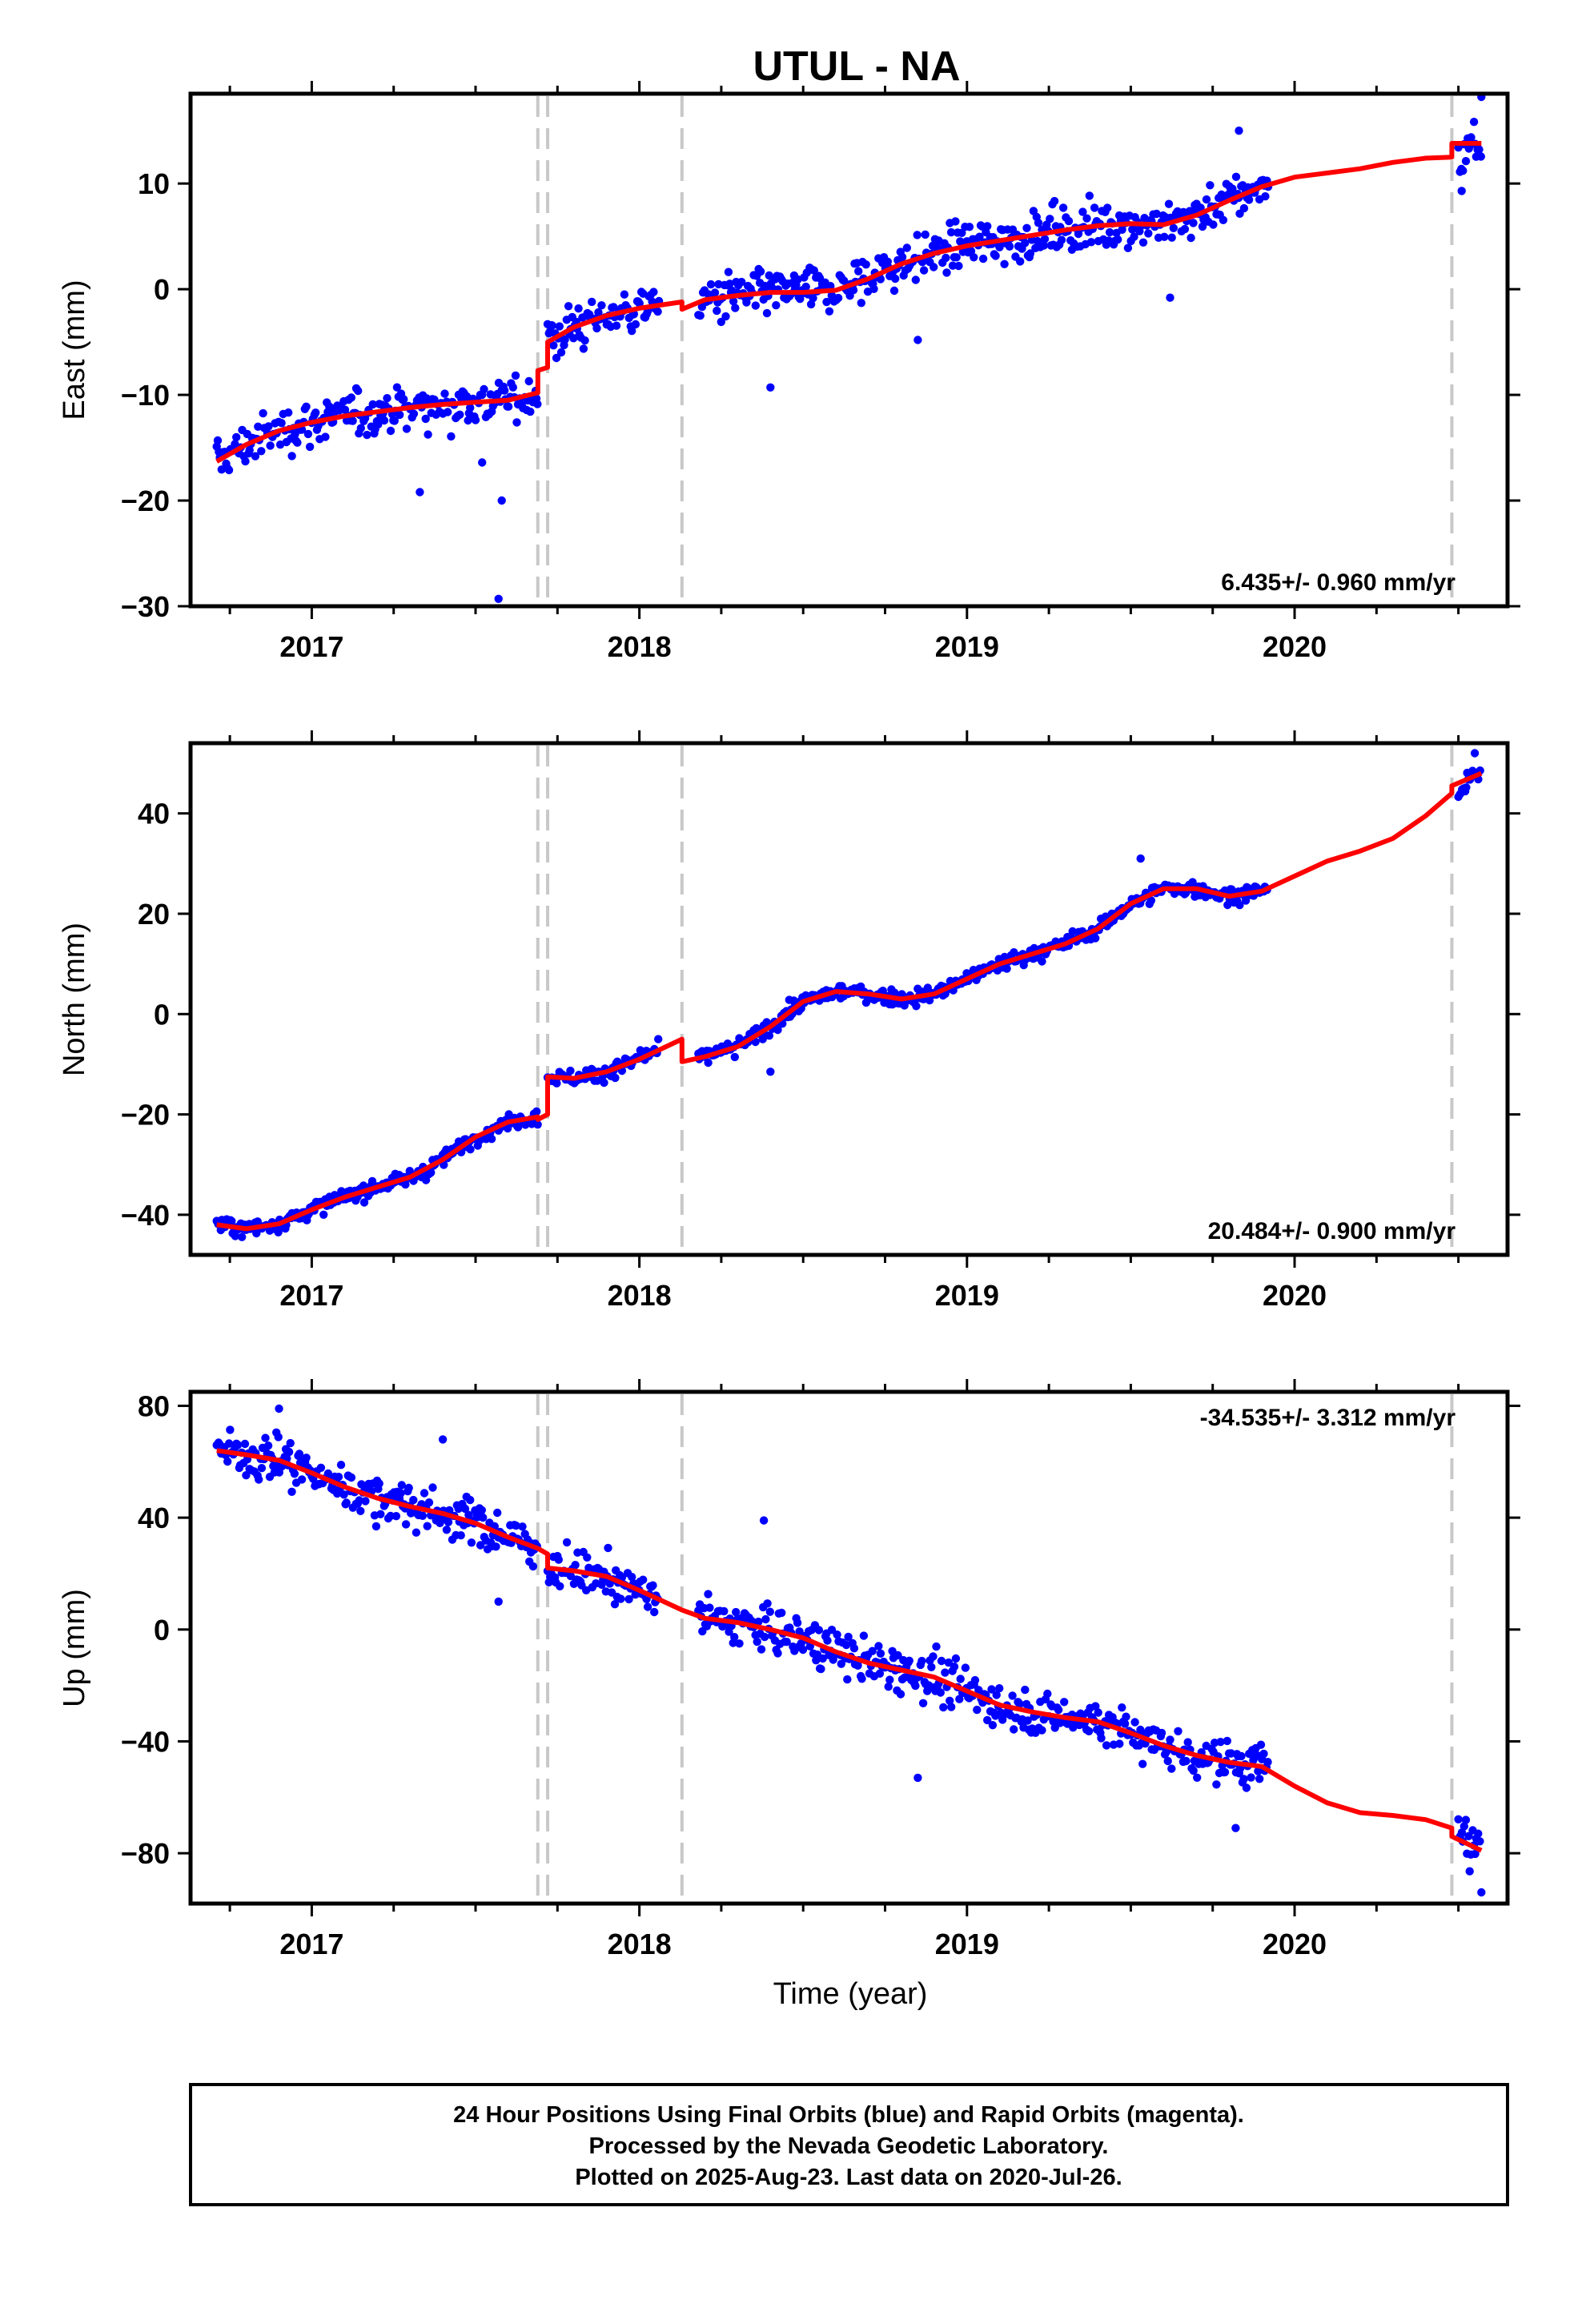 This screenshot has width=1582, height=2324. What do you see at coordinates (162, 1631) in the screenshot?
I see `up-ytick-label-2: 0` at bounding box center [162, 1631].